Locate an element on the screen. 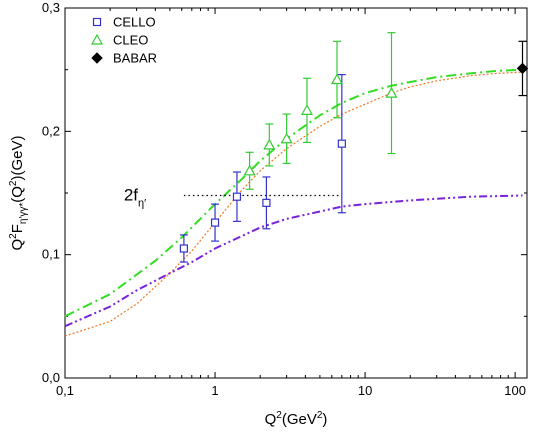 The height and width of the screenshot is (435, 560). legend-label-babar: BABAR is located at coordinates (135, 58).